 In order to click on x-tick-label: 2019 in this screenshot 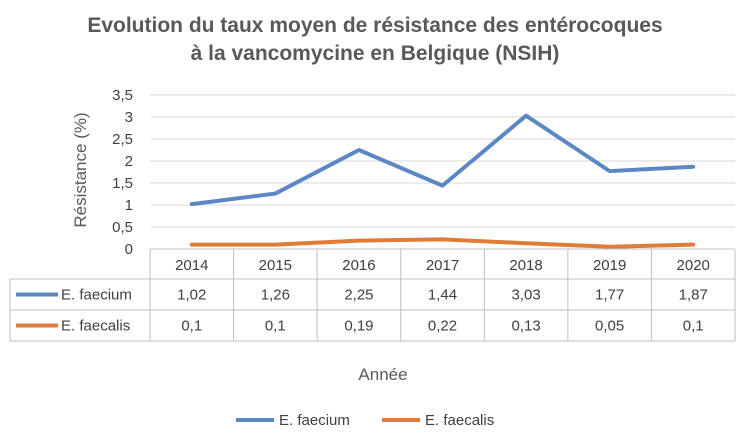, I will do `click(609, 265)`.